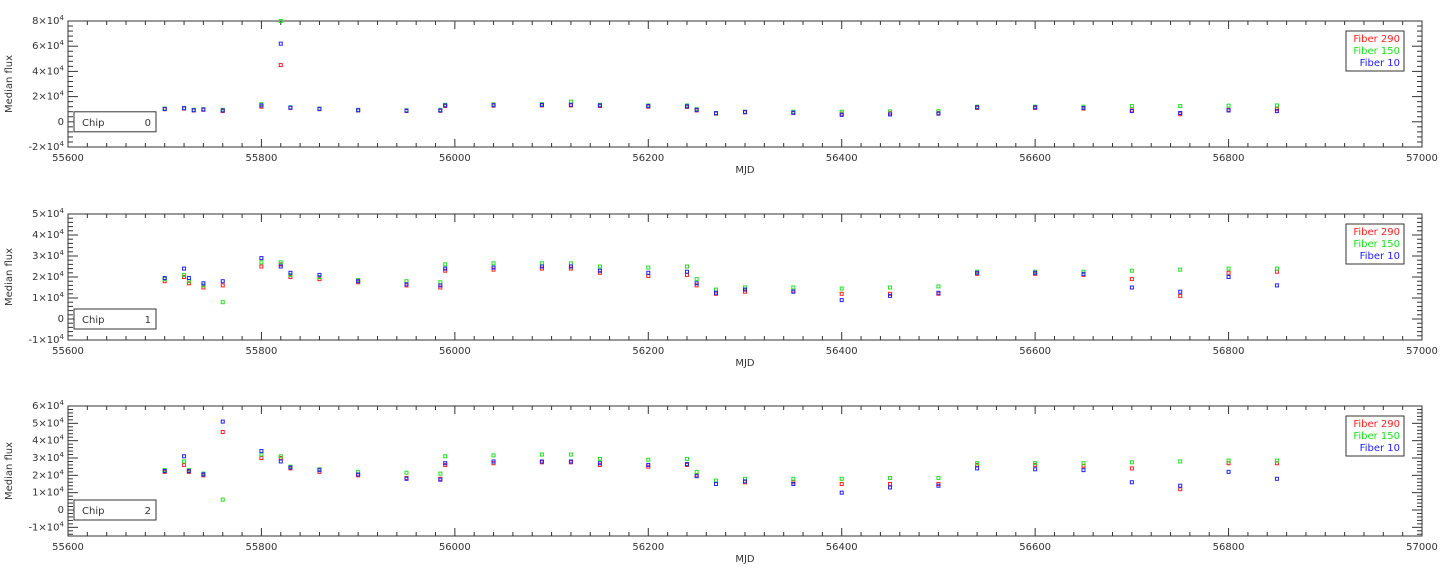  What do you see at coordinates (745, 363) in the screenshot?
I see `x-axis-label: MJD` at bounding box center [745, 363].